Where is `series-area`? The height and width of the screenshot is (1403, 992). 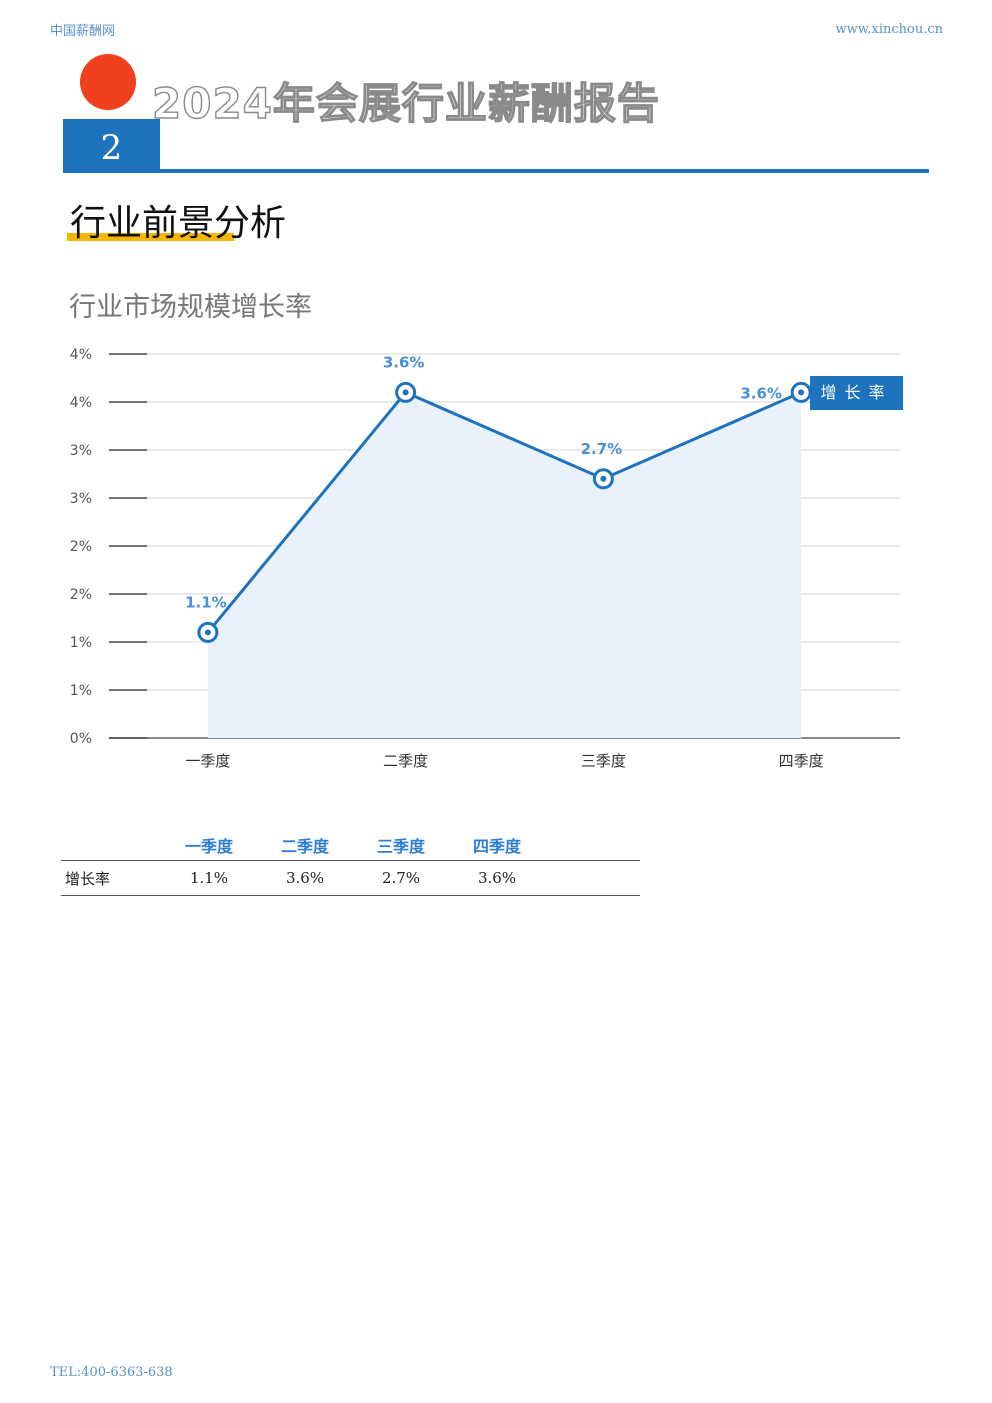
series-area is located at coordinates (504, 565).